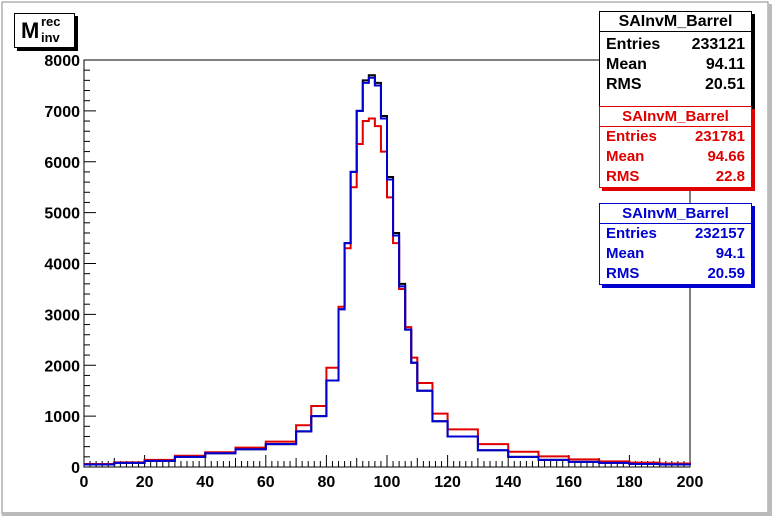 The image size is (776, 526). I want to click on stats-entries-row: Entries 233121, so click(675, 45).